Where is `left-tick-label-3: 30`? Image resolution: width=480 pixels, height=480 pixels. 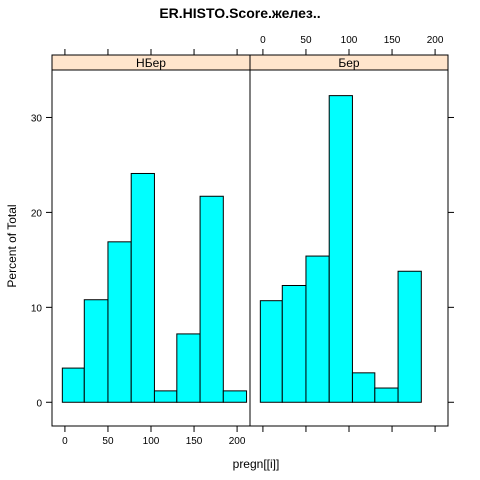
left-tick-label-3: 30 is located at coordinates (37, 118).